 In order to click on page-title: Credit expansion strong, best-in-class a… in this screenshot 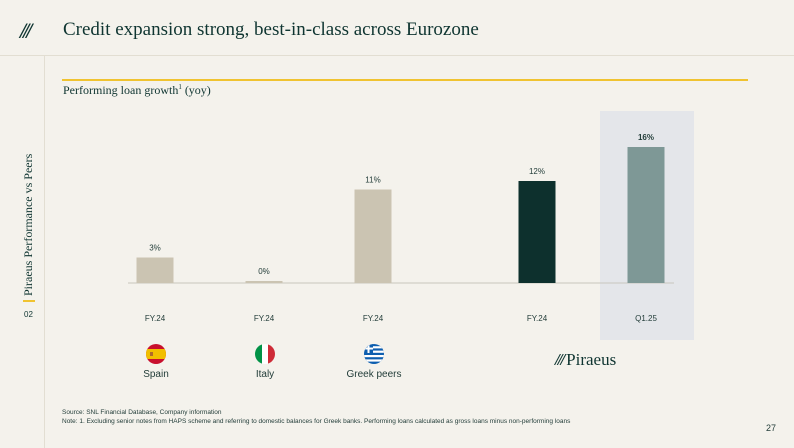, I will do `click(271, 29)`.